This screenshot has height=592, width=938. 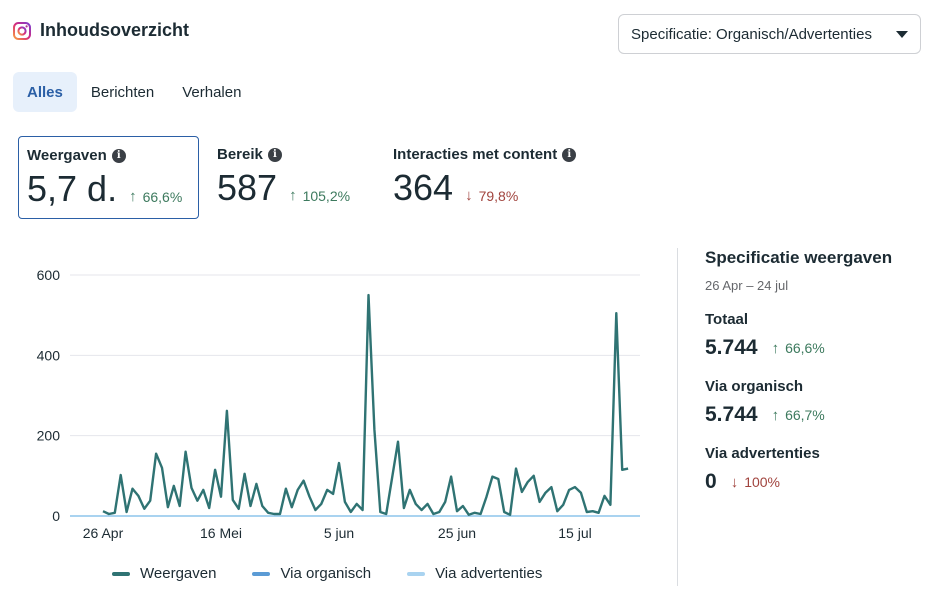 What do you see at coordinates (49, 275) in the screenshot?
I see `y-tick-label: 600` at bounding box center [49, 275].